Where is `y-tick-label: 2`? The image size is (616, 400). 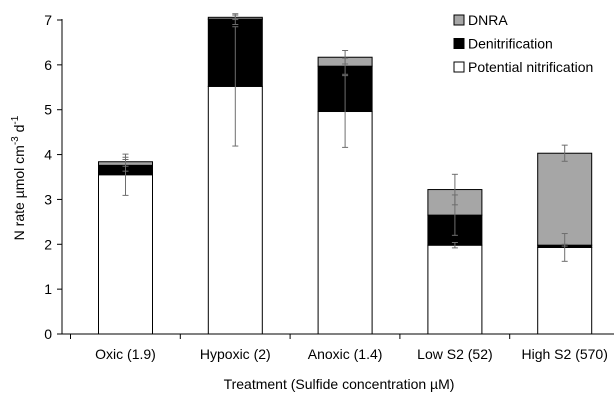
y-tick-label: 2 is located at coordinates (48, 244).